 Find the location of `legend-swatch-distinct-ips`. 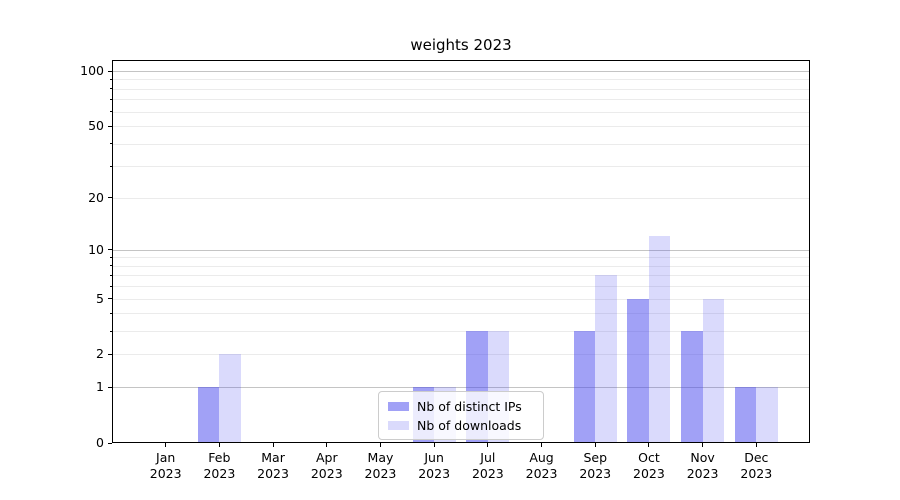

legend-swatch-distinct-ips is located at coordinates (398, 406).